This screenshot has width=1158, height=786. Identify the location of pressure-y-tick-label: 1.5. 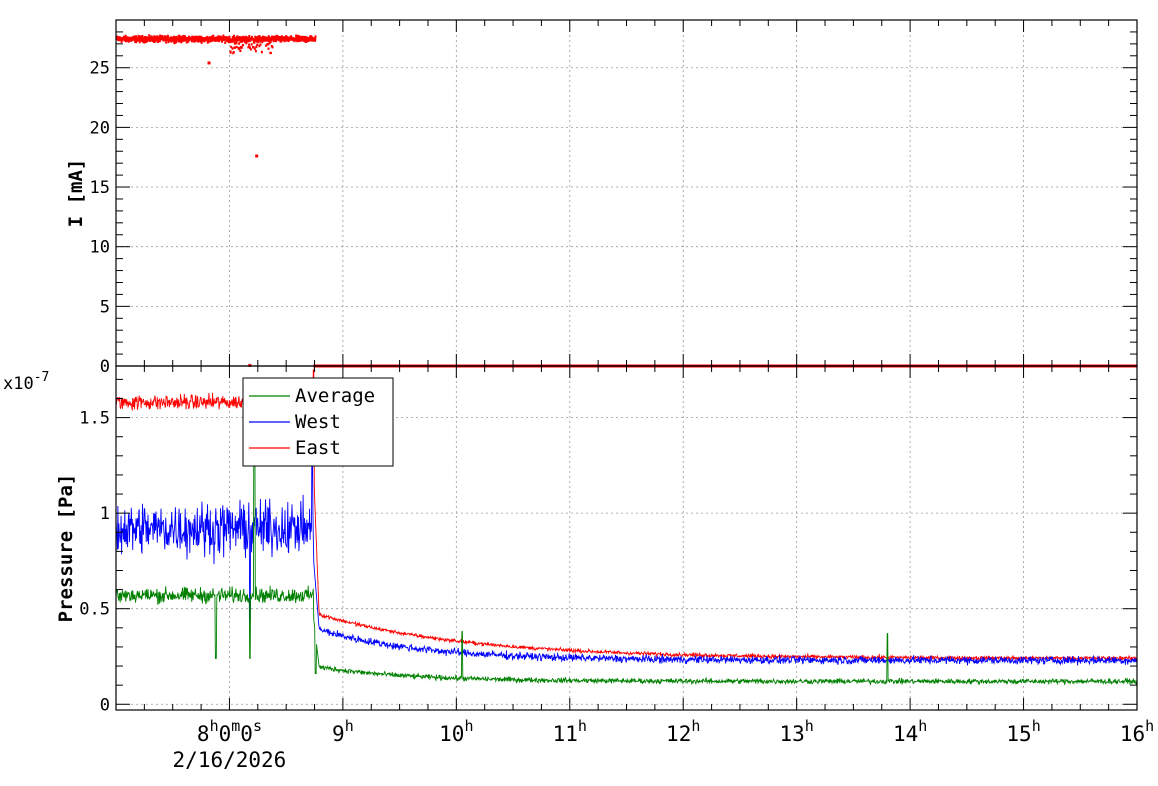
(94, 419).